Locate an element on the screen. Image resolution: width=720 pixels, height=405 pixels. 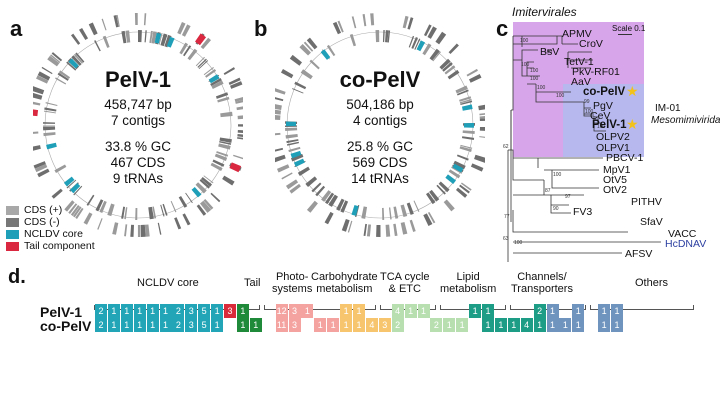
taxon-pithv: PITHV is located at coordinates (646, 202).